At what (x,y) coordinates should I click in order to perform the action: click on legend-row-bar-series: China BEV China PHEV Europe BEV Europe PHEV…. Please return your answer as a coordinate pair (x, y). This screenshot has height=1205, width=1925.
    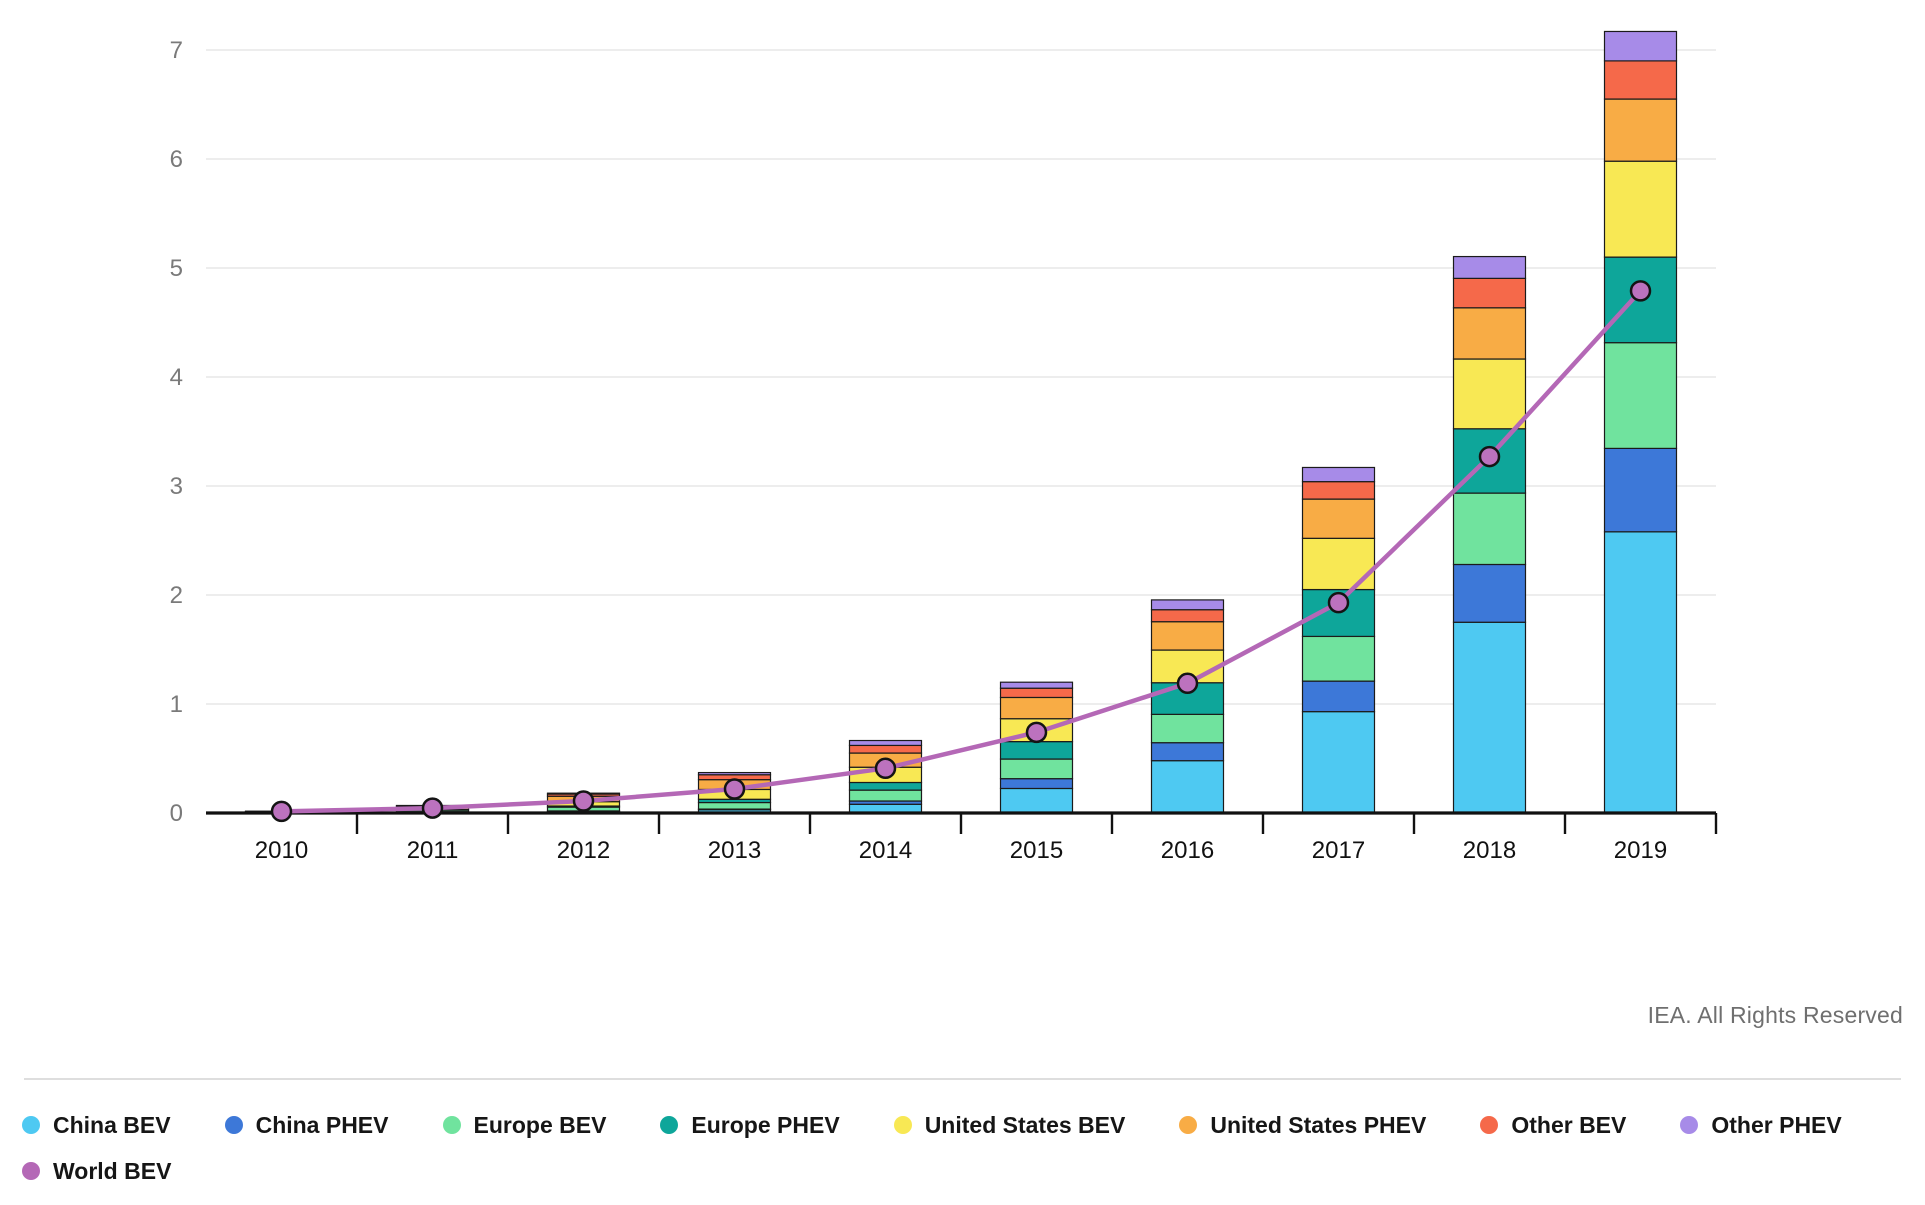
    Looking at the image, I should click on (962, 1125).